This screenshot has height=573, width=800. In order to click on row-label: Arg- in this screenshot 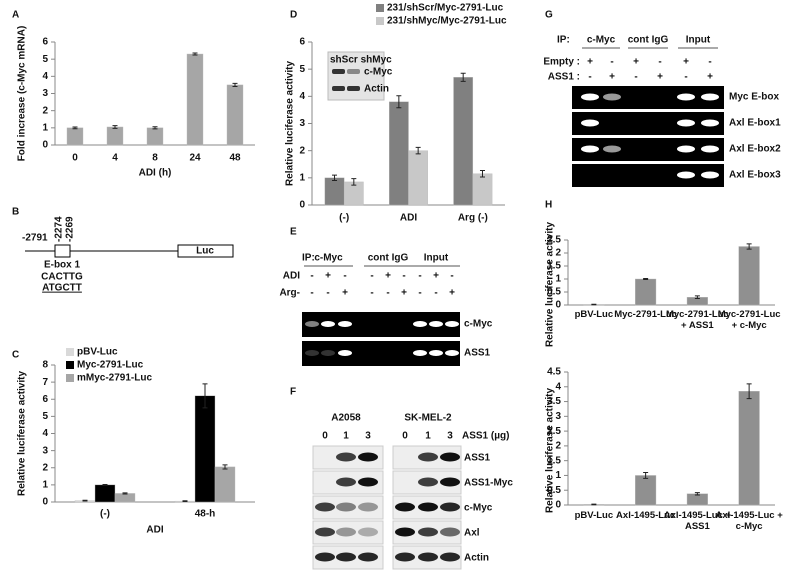, I will do `click(289, 293)`.